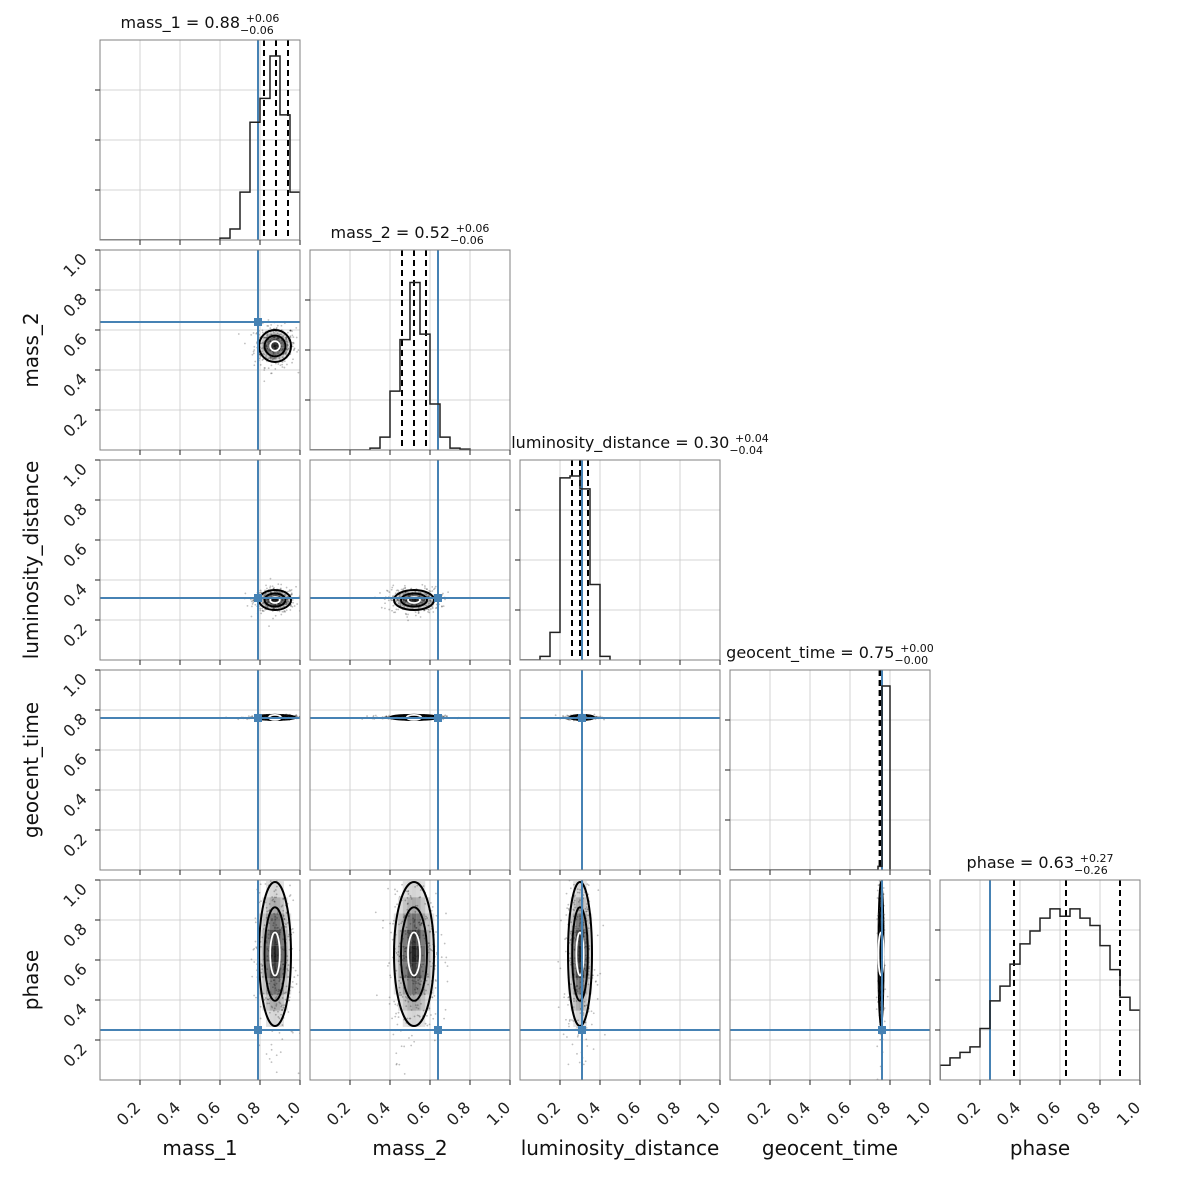 This screenshot has height=1180, width=1180. What do you see at coordinates (74, 304) in the screenshot?
I see `y-tick-label: 0.8` at bounding box center [74, 304].